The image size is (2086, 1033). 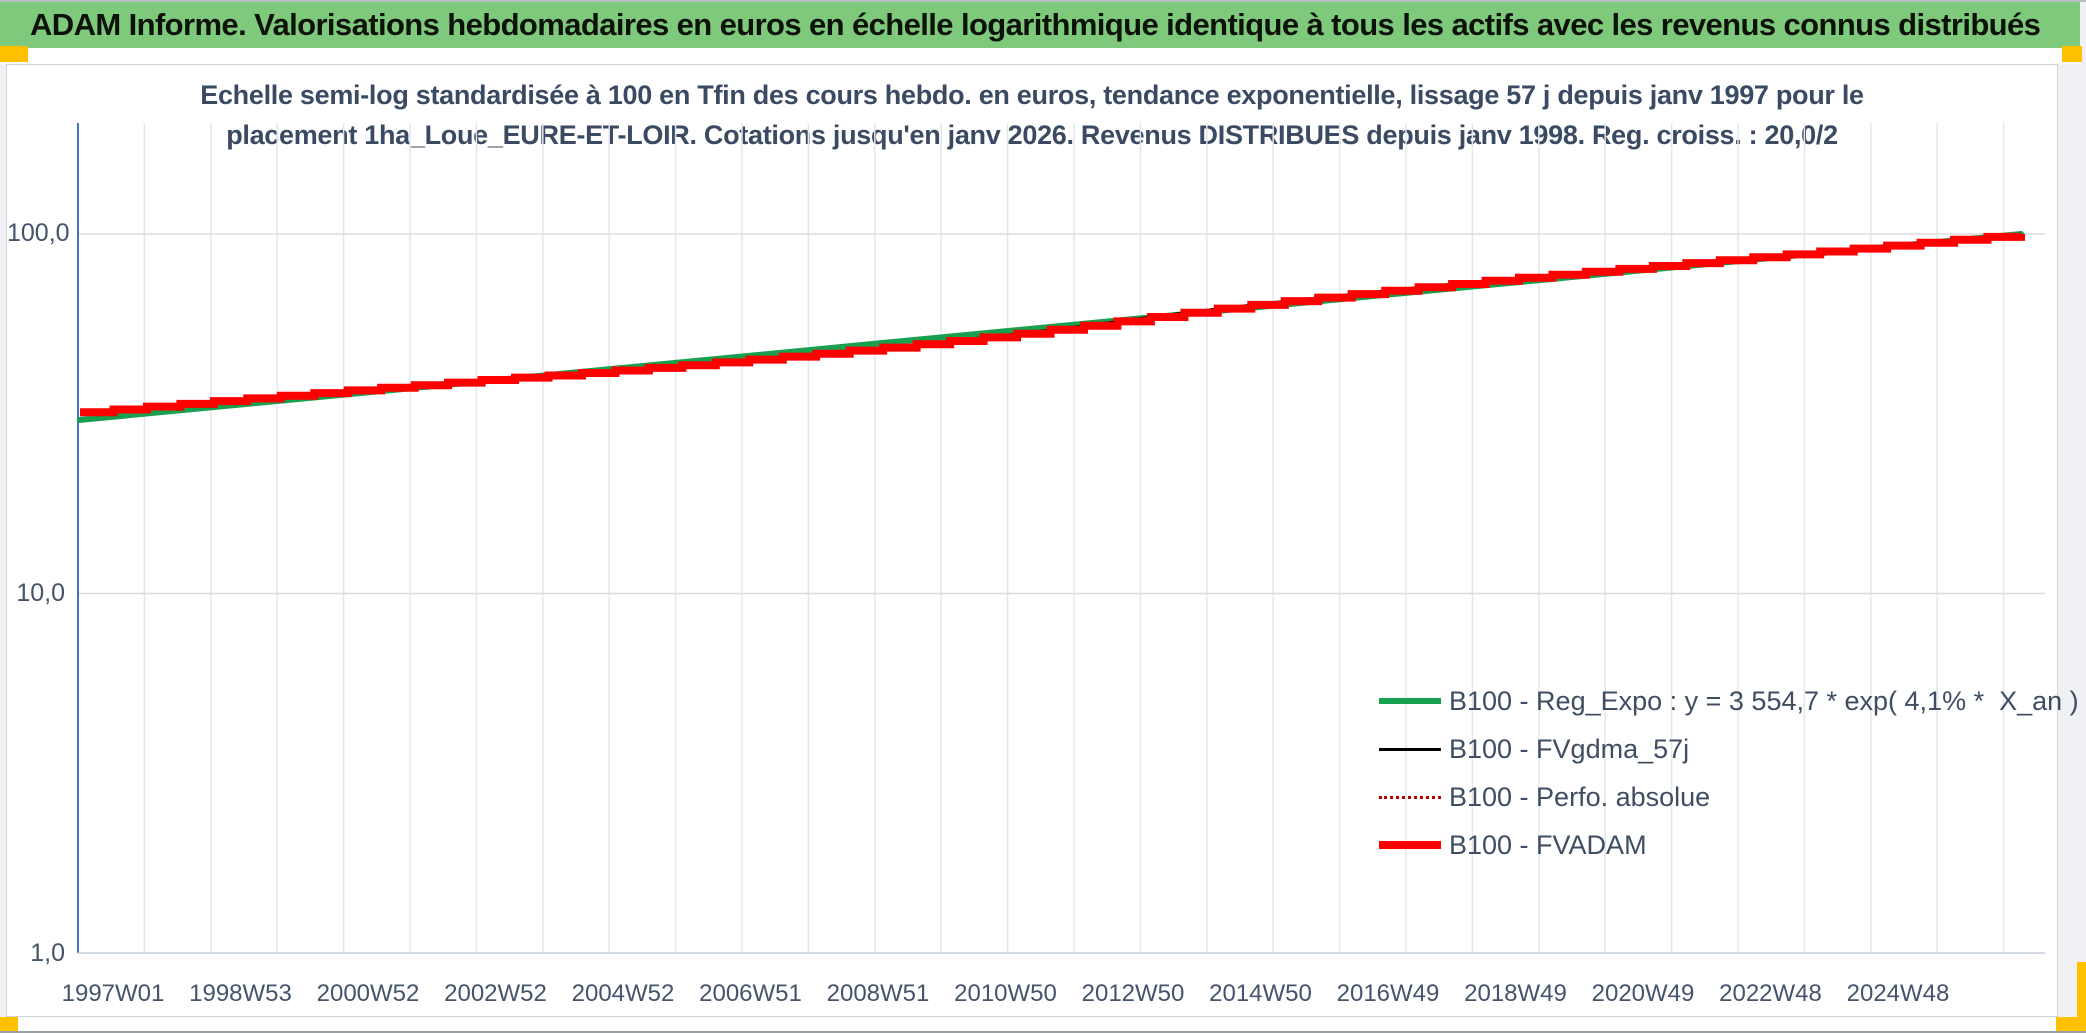 What do you see at coordinates (1515, 993) in the screenshot?
I see `x-axis-tick: 2018W49` at bounding box center [1515, 993].